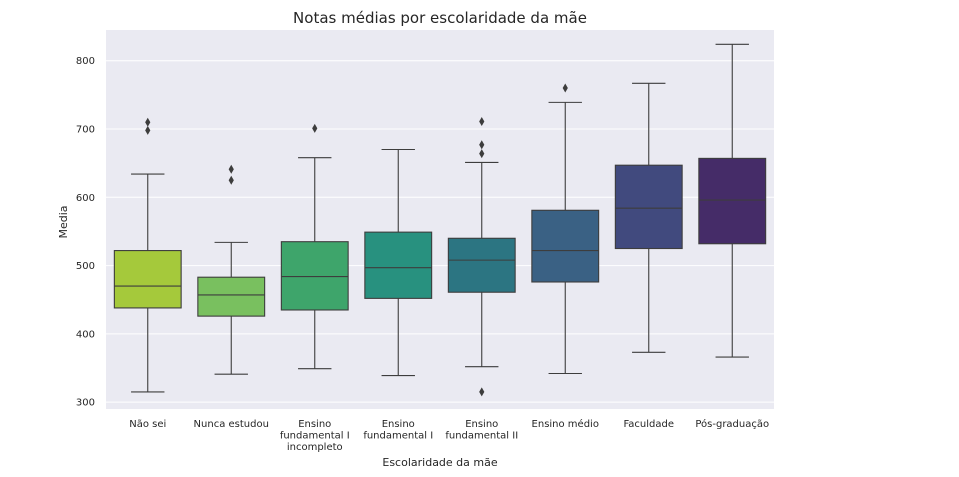  What do you see at coordinates (85, 198) in the screenshot?
I see `y-tick-label: 600` at bounding box center [85, 198].